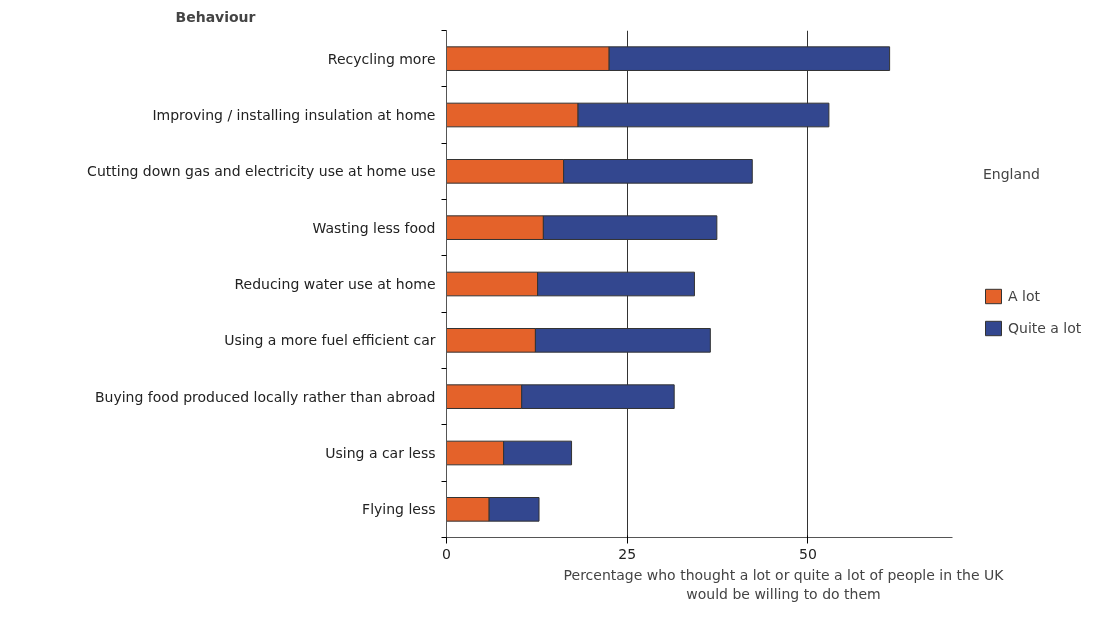 The height and width of the screenshot is (629, 1120). Describe the element at coordinates (1024, 296) in the screenshot. I see `legend-label: A lot` at that location.